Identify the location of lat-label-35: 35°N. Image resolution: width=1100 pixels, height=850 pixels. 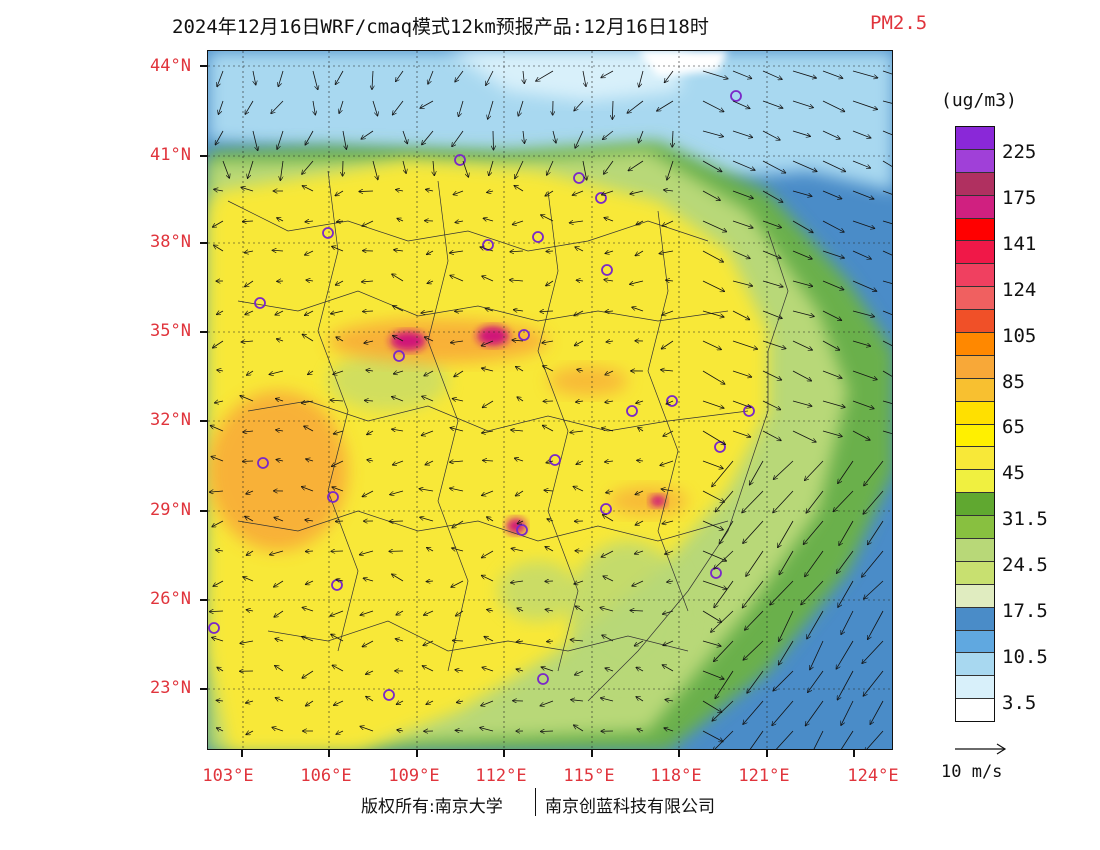
(170, 331).